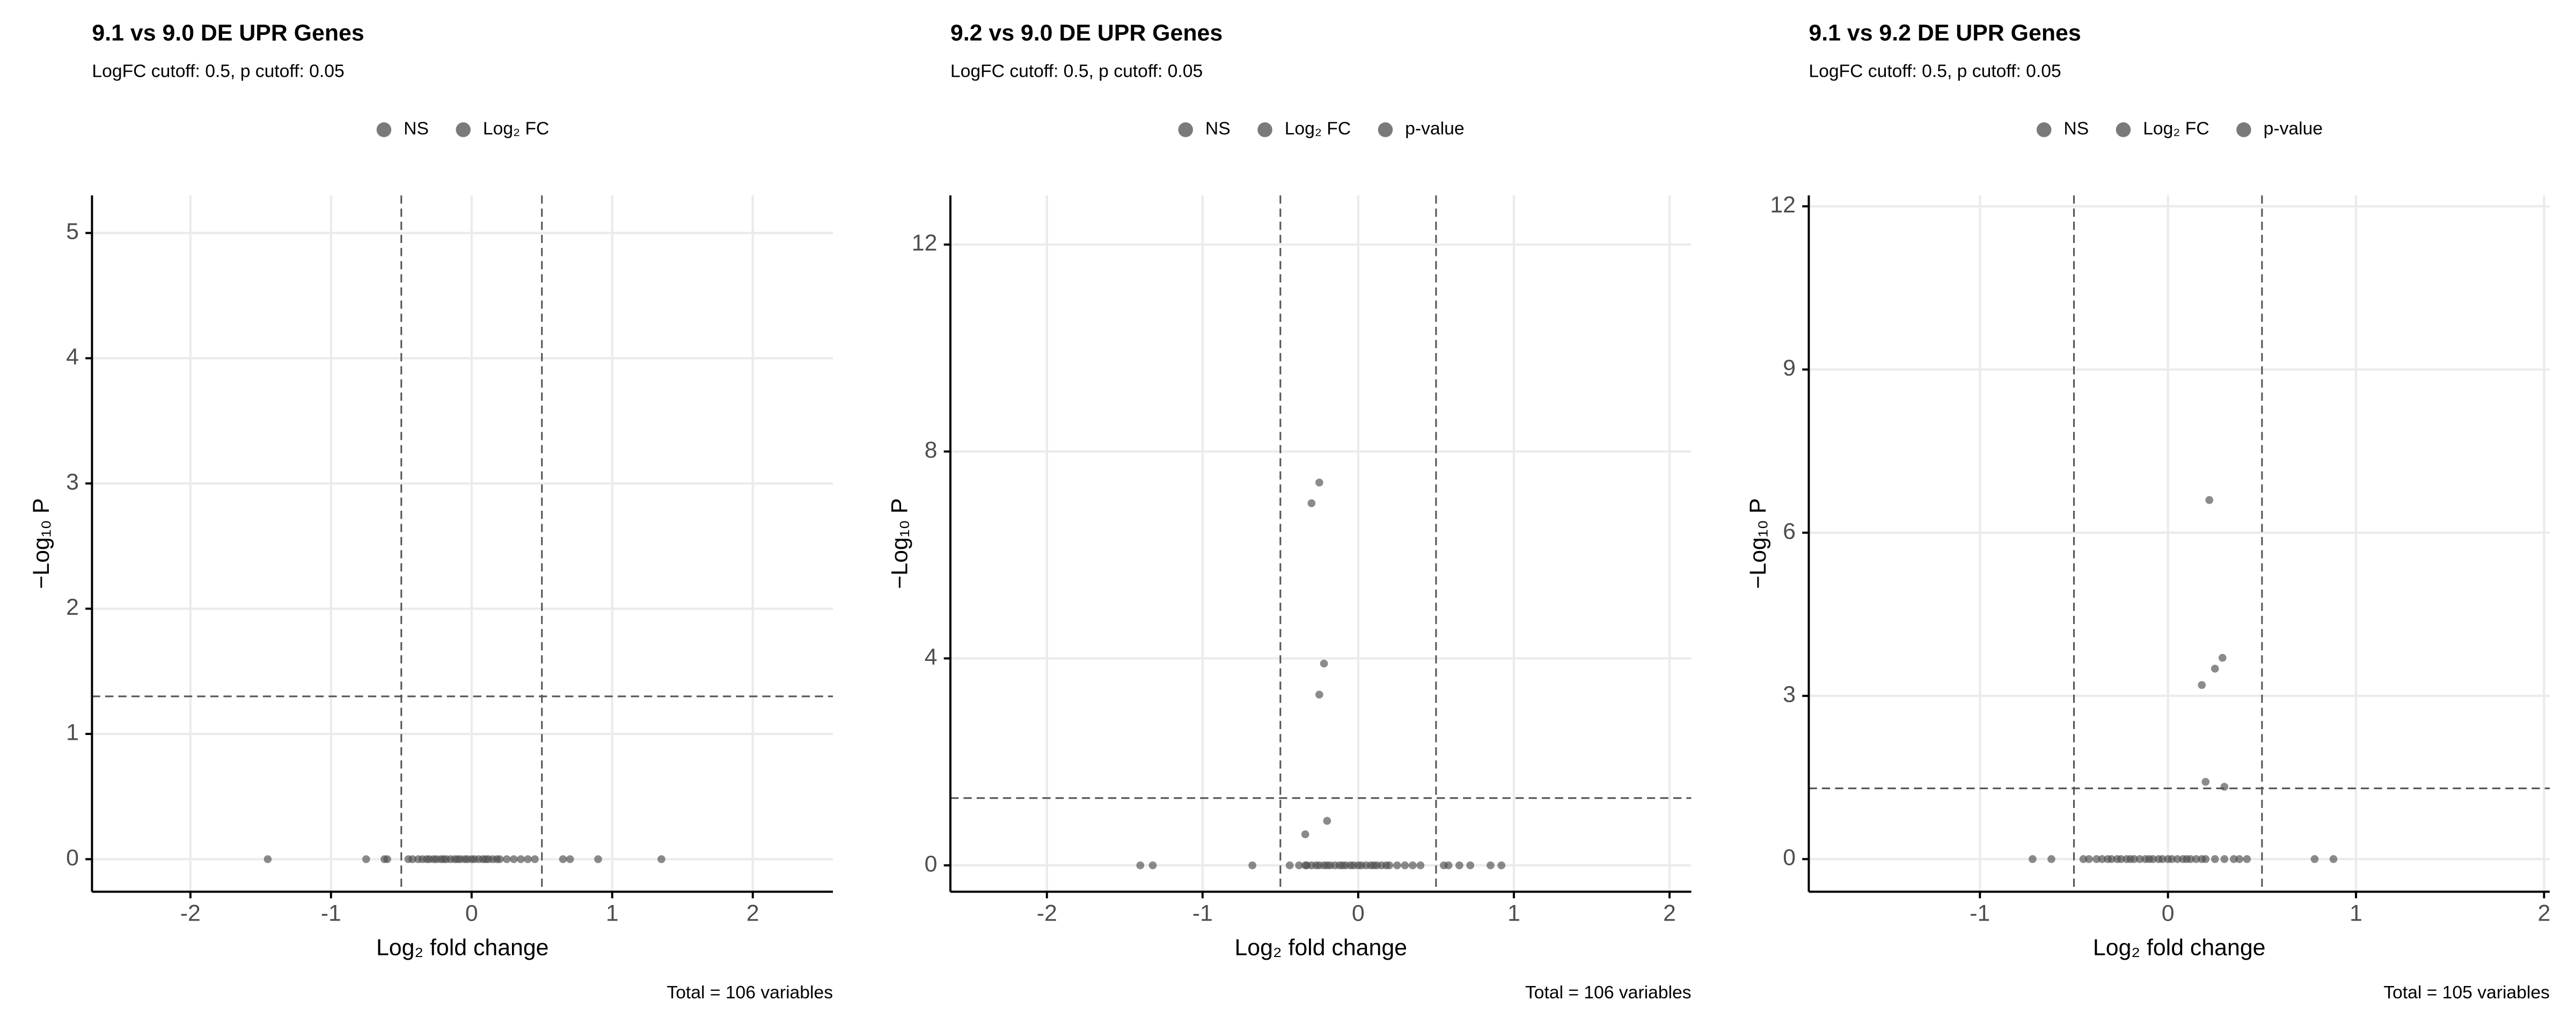 The image size is (2576, 1030). What do you see at coordinates (1086, 33) in the screenshot?
I see `chart-title: 9.2 vs 9.0 DE UPR Genes` at bounding box center [1086, 33].